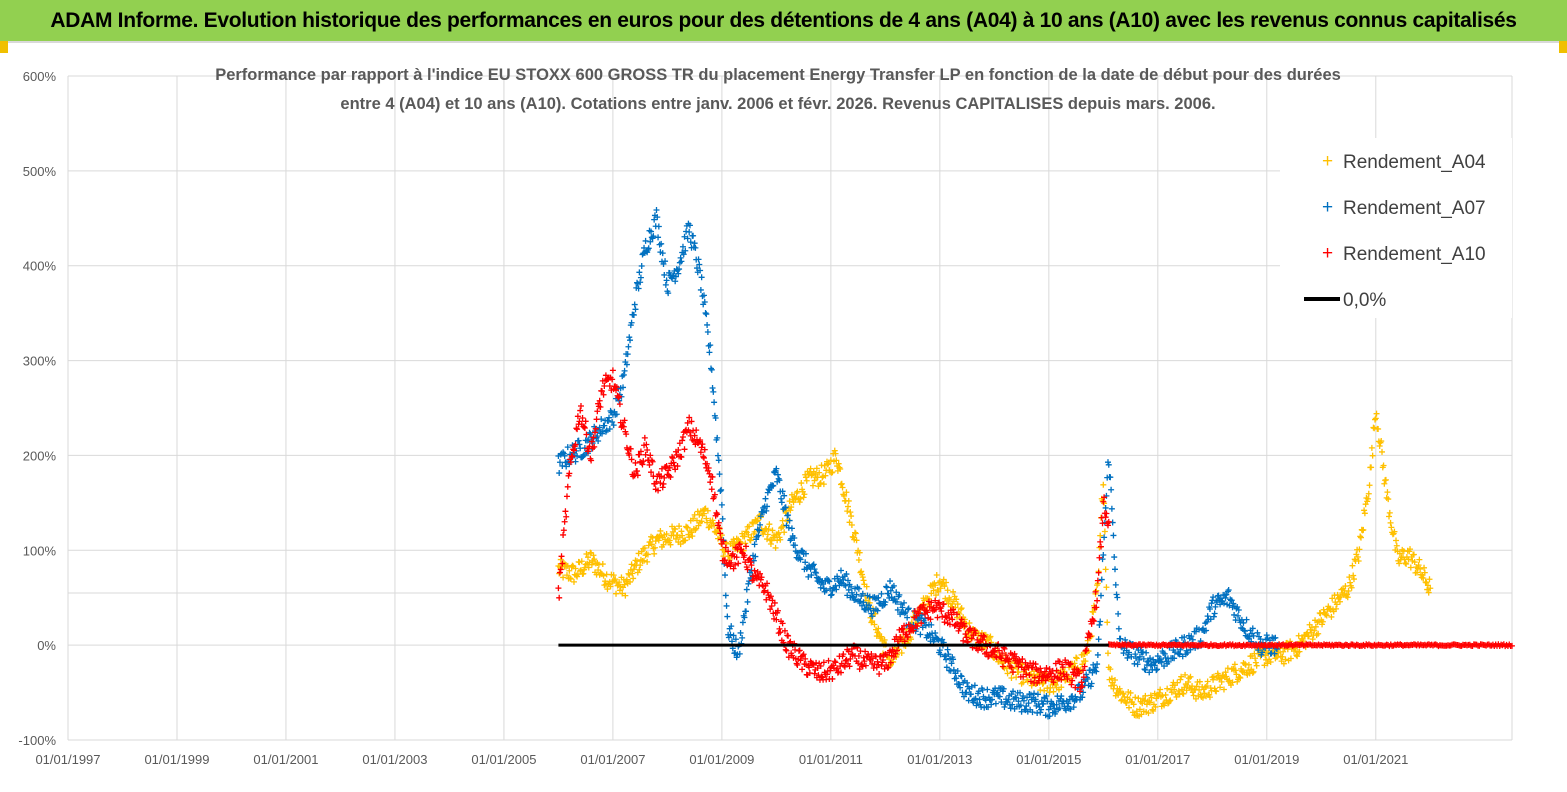 The image size is (1567, 792). Describe the element at coordinates (40, 361) in the screenshot. I see `y-tick-label: 300%` at that location.